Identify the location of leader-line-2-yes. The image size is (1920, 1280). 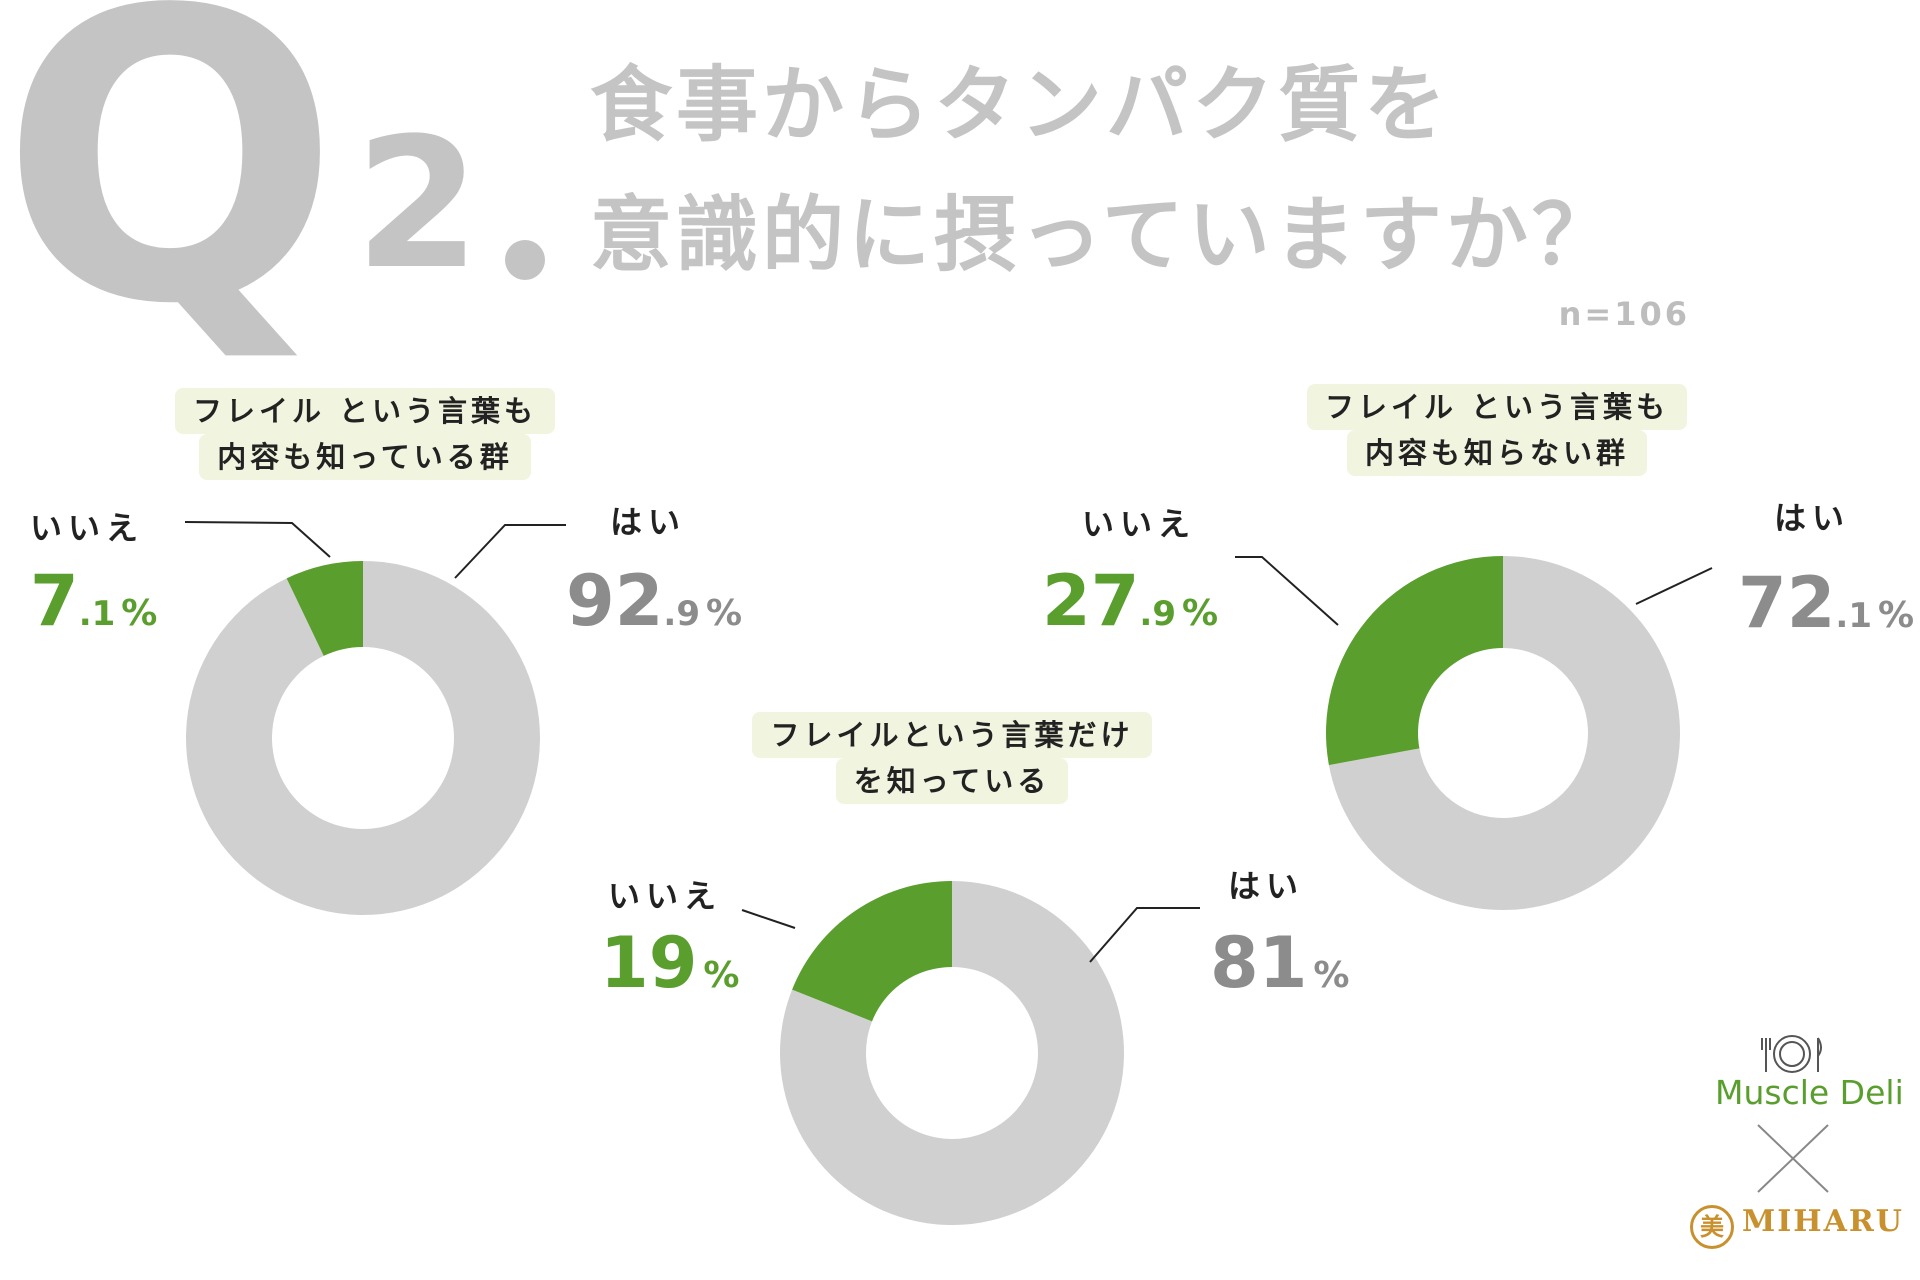
(1674, 586).